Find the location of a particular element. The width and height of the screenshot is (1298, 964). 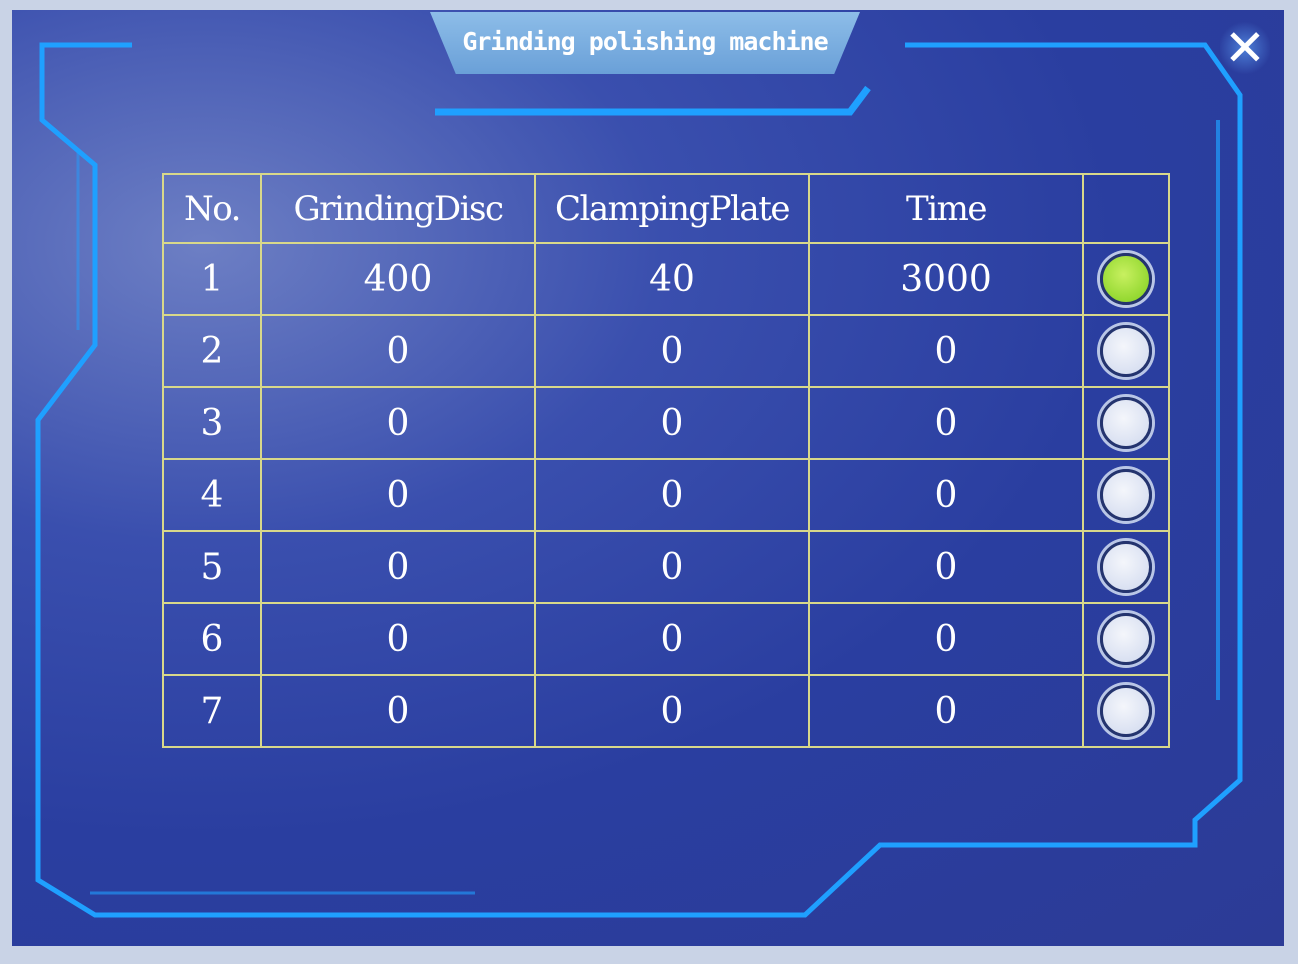

header-select is located at coordinates (1126, 208).